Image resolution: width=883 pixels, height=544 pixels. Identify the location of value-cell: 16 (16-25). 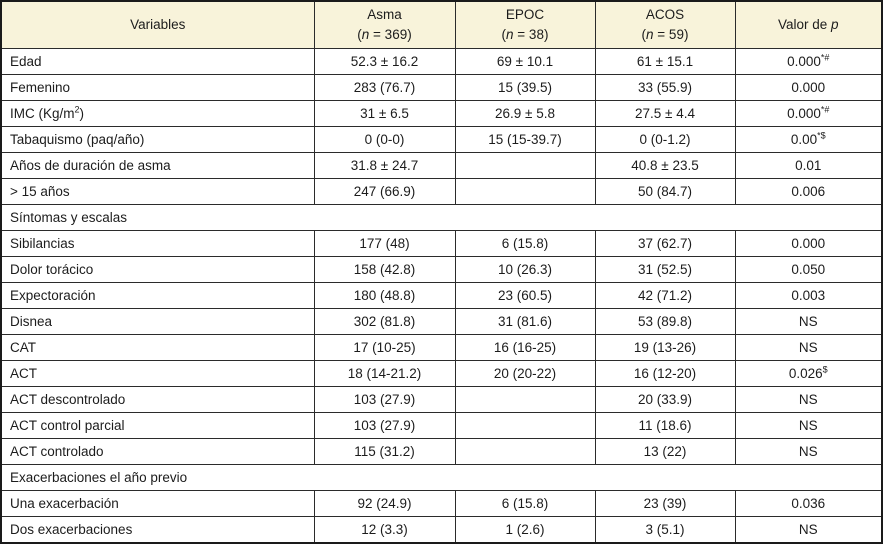
(525, 347).